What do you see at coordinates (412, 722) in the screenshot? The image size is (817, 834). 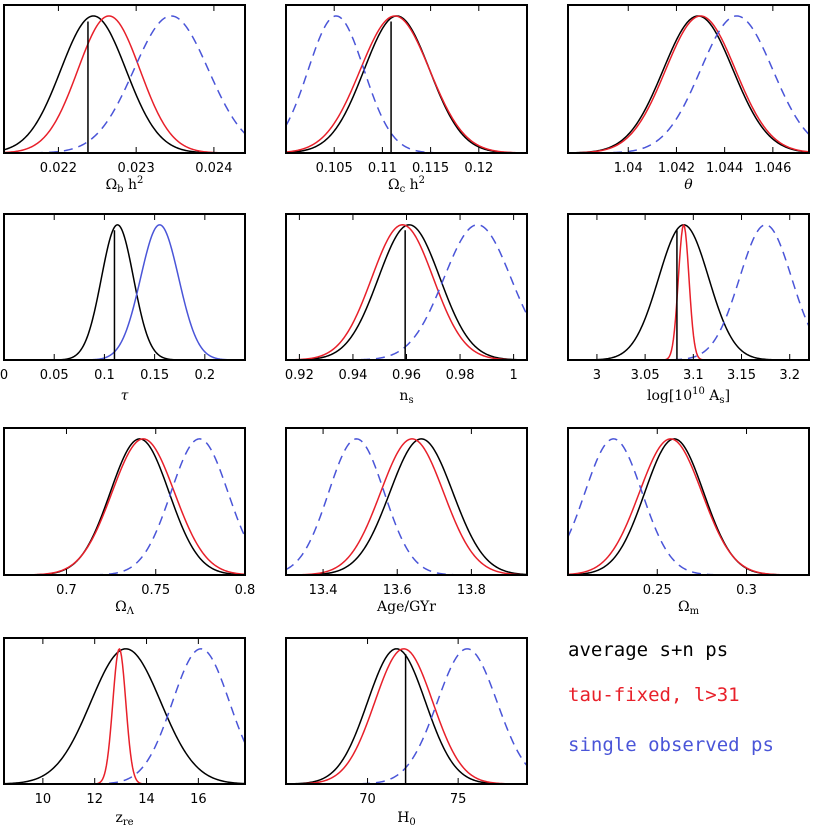 I see `panel-h0-ticks: 70 75` at bounding box center [412, 722].